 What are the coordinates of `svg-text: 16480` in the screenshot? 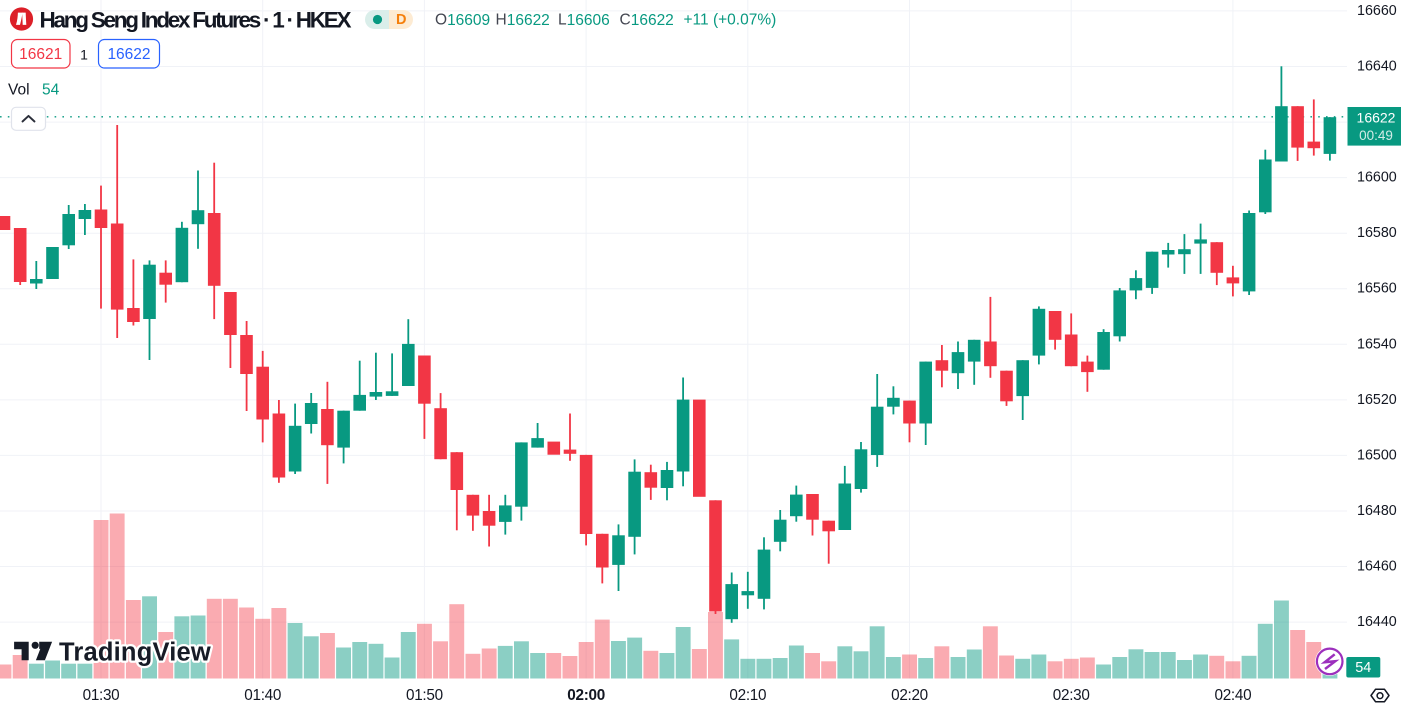 It's located at (1377, 511).